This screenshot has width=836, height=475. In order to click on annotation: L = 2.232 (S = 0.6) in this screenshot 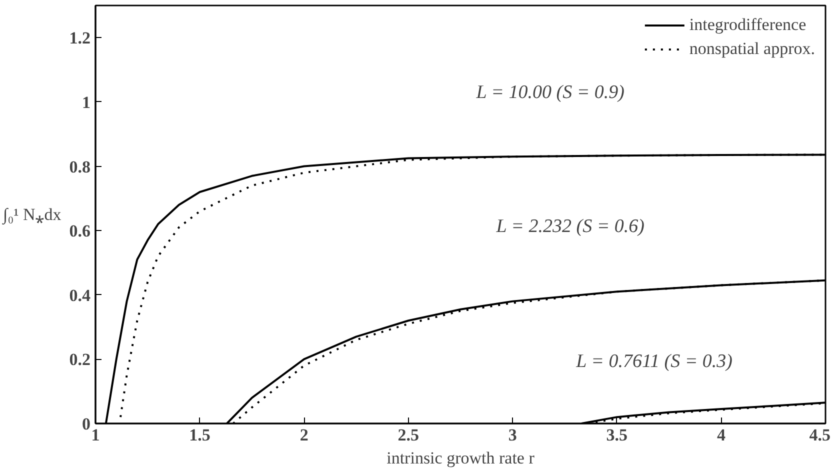, I will do `click(569, 226)`.